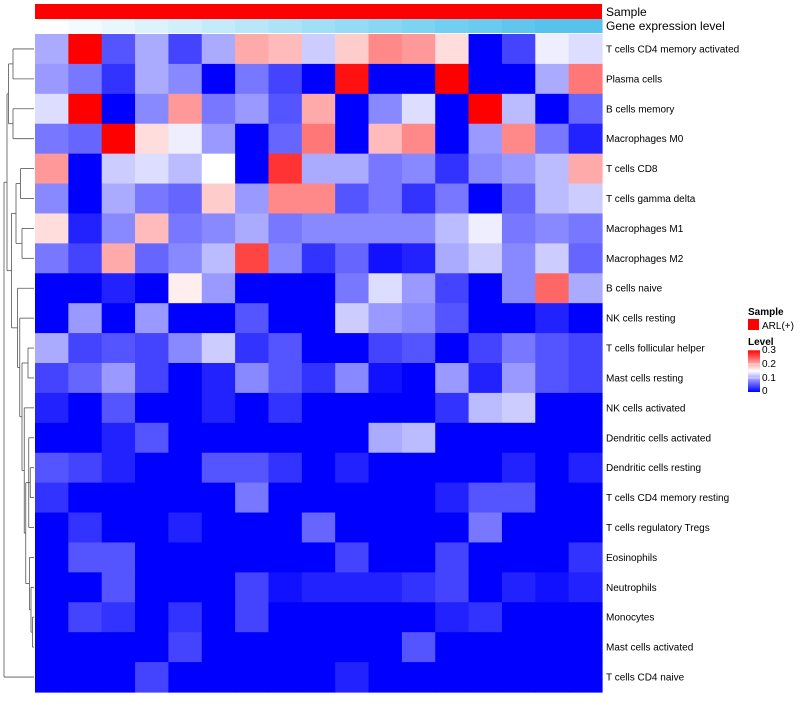  I want to click on row-label: B cells naive, so click(634, 289).